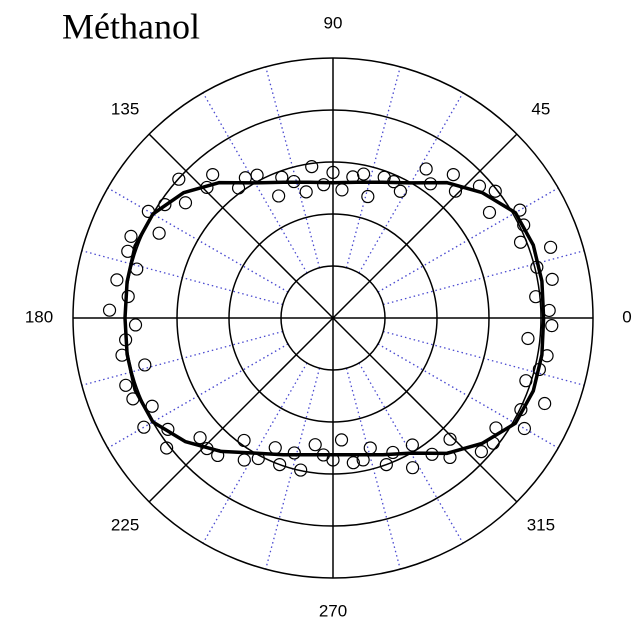 The image size is (640, 632). What do you see at coordinates (333, 22) in the screenshot?
I see `angle-label: 90` at bounding box center [333, 22].